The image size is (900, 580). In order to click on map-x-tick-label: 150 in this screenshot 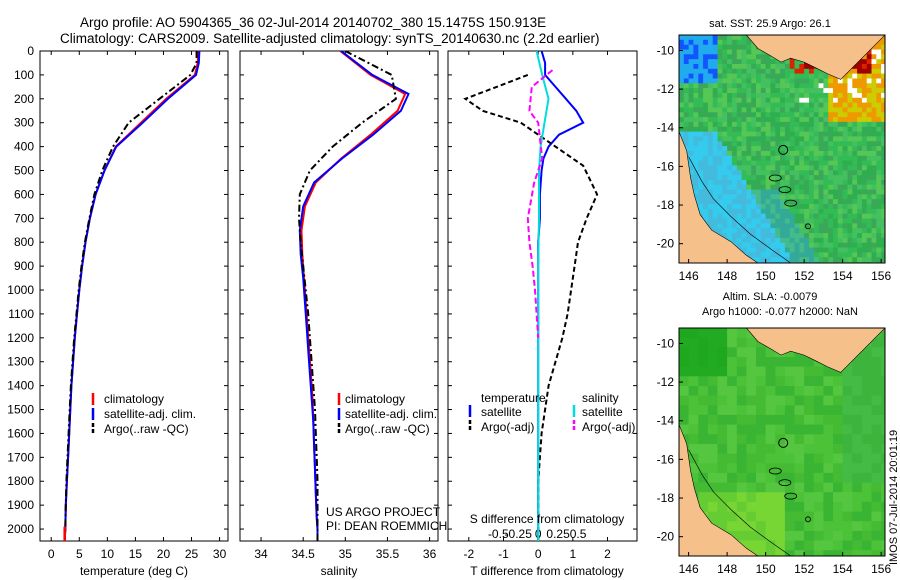, I will do `click(766, 569)`.